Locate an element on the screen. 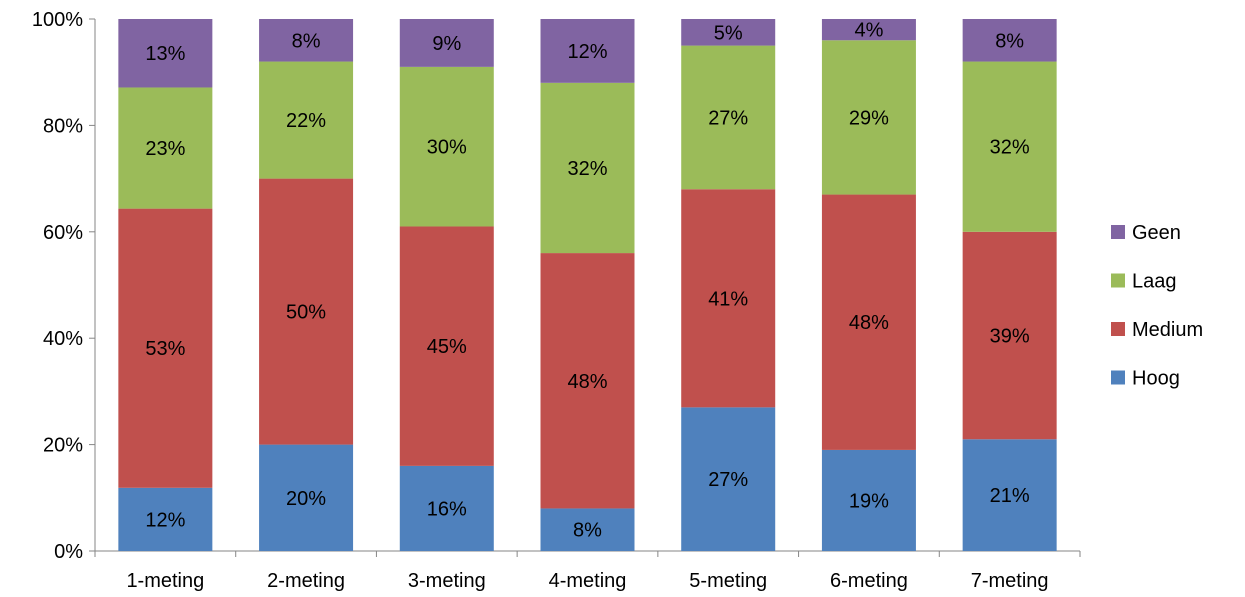 The width and height of the screenshot is (1245, 597). data-label: 9% is located at coordinates (446, 44).